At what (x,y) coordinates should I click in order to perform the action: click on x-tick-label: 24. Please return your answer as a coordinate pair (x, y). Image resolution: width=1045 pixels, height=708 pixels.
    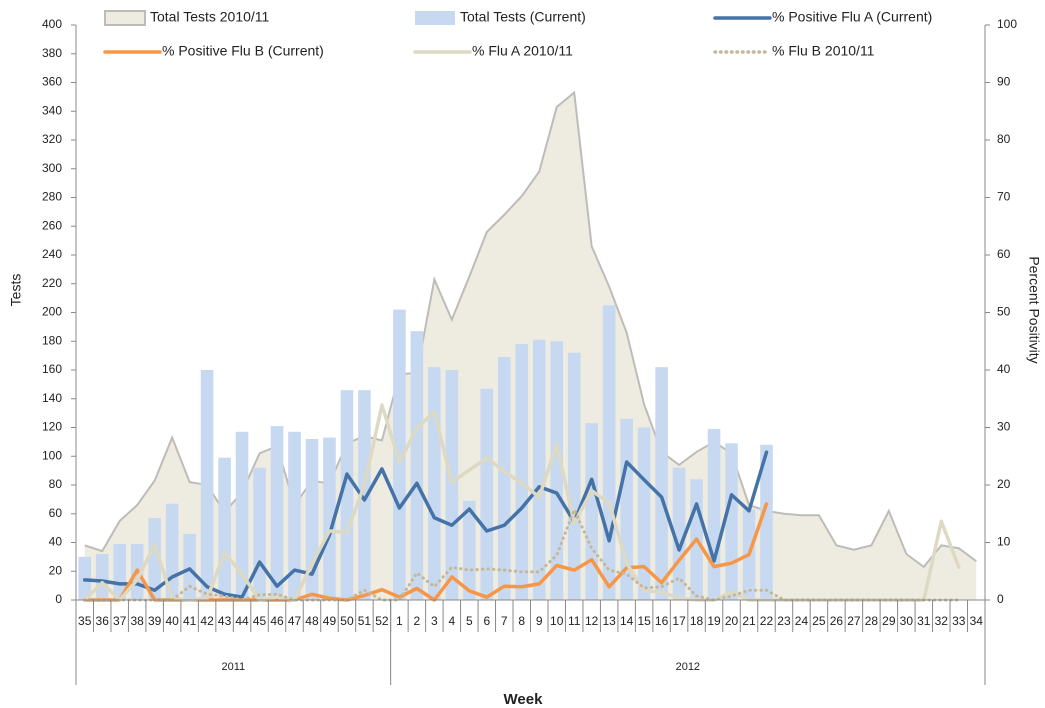
    Looking at the image, I should click on (802, 621).